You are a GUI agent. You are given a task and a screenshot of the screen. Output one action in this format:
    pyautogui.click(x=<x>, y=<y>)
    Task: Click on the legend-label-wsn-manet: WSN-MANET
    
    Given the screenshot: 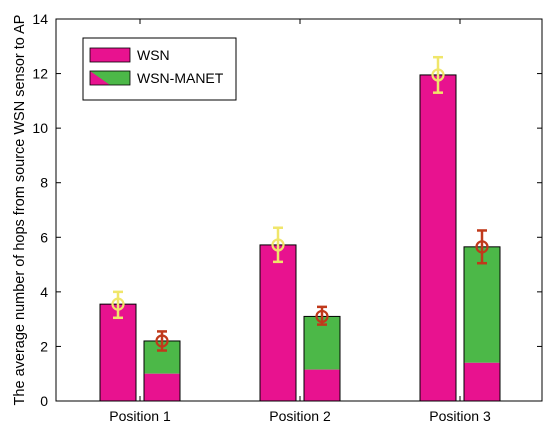 What is the action you would take?
    pyautogui.click(x=180, y=78)
    